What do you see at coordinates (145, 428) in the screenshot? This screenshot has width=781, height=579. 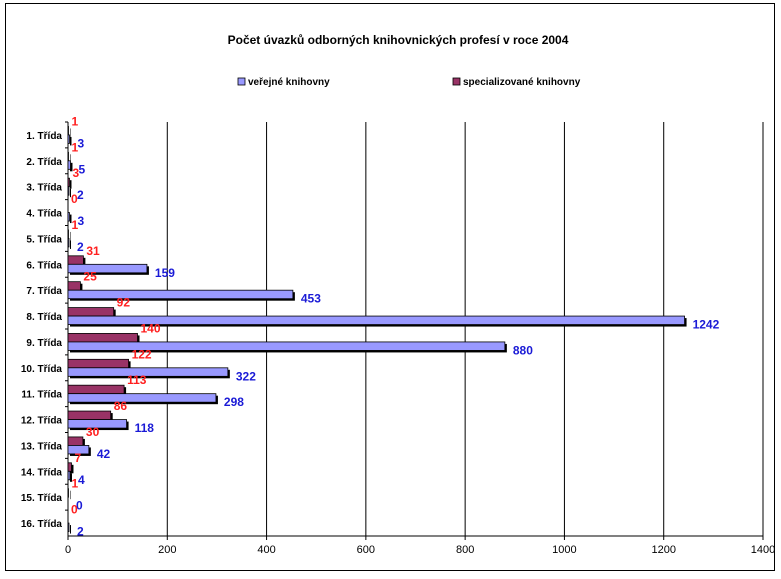 I see `data-label-verejne: 118` at bounding box center [145, 428].